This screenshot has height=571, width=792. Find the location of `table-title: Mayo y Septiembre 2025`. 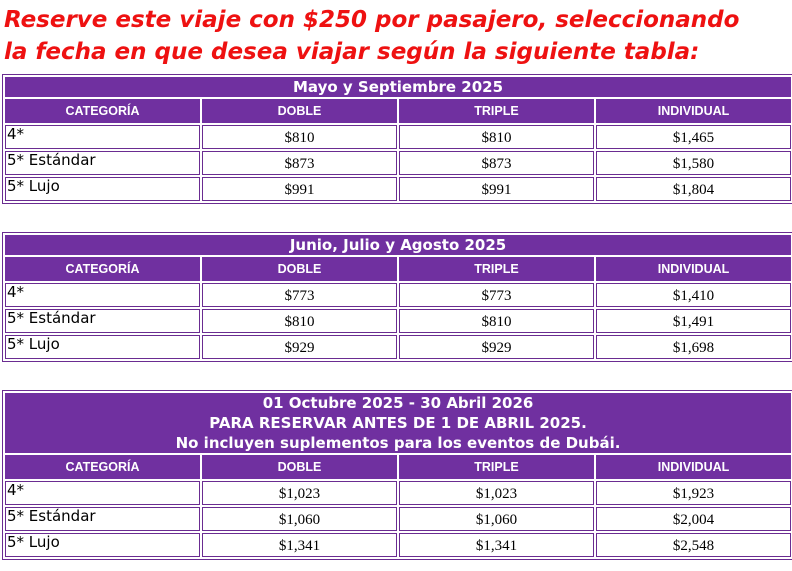

table-title: Mayo y Septiembre 2025 is located at coordinates (398, 87).